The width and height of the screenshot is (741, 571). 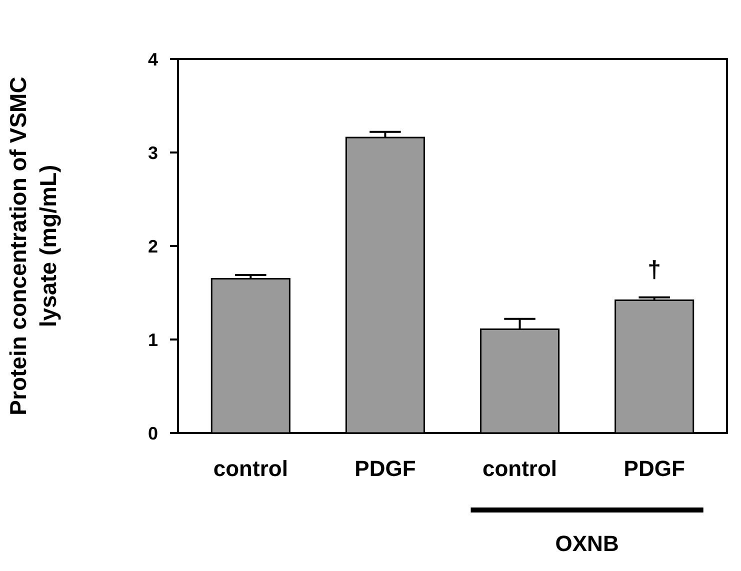 I want to click on y-tick-label: 1, so click(x=153, y=340).